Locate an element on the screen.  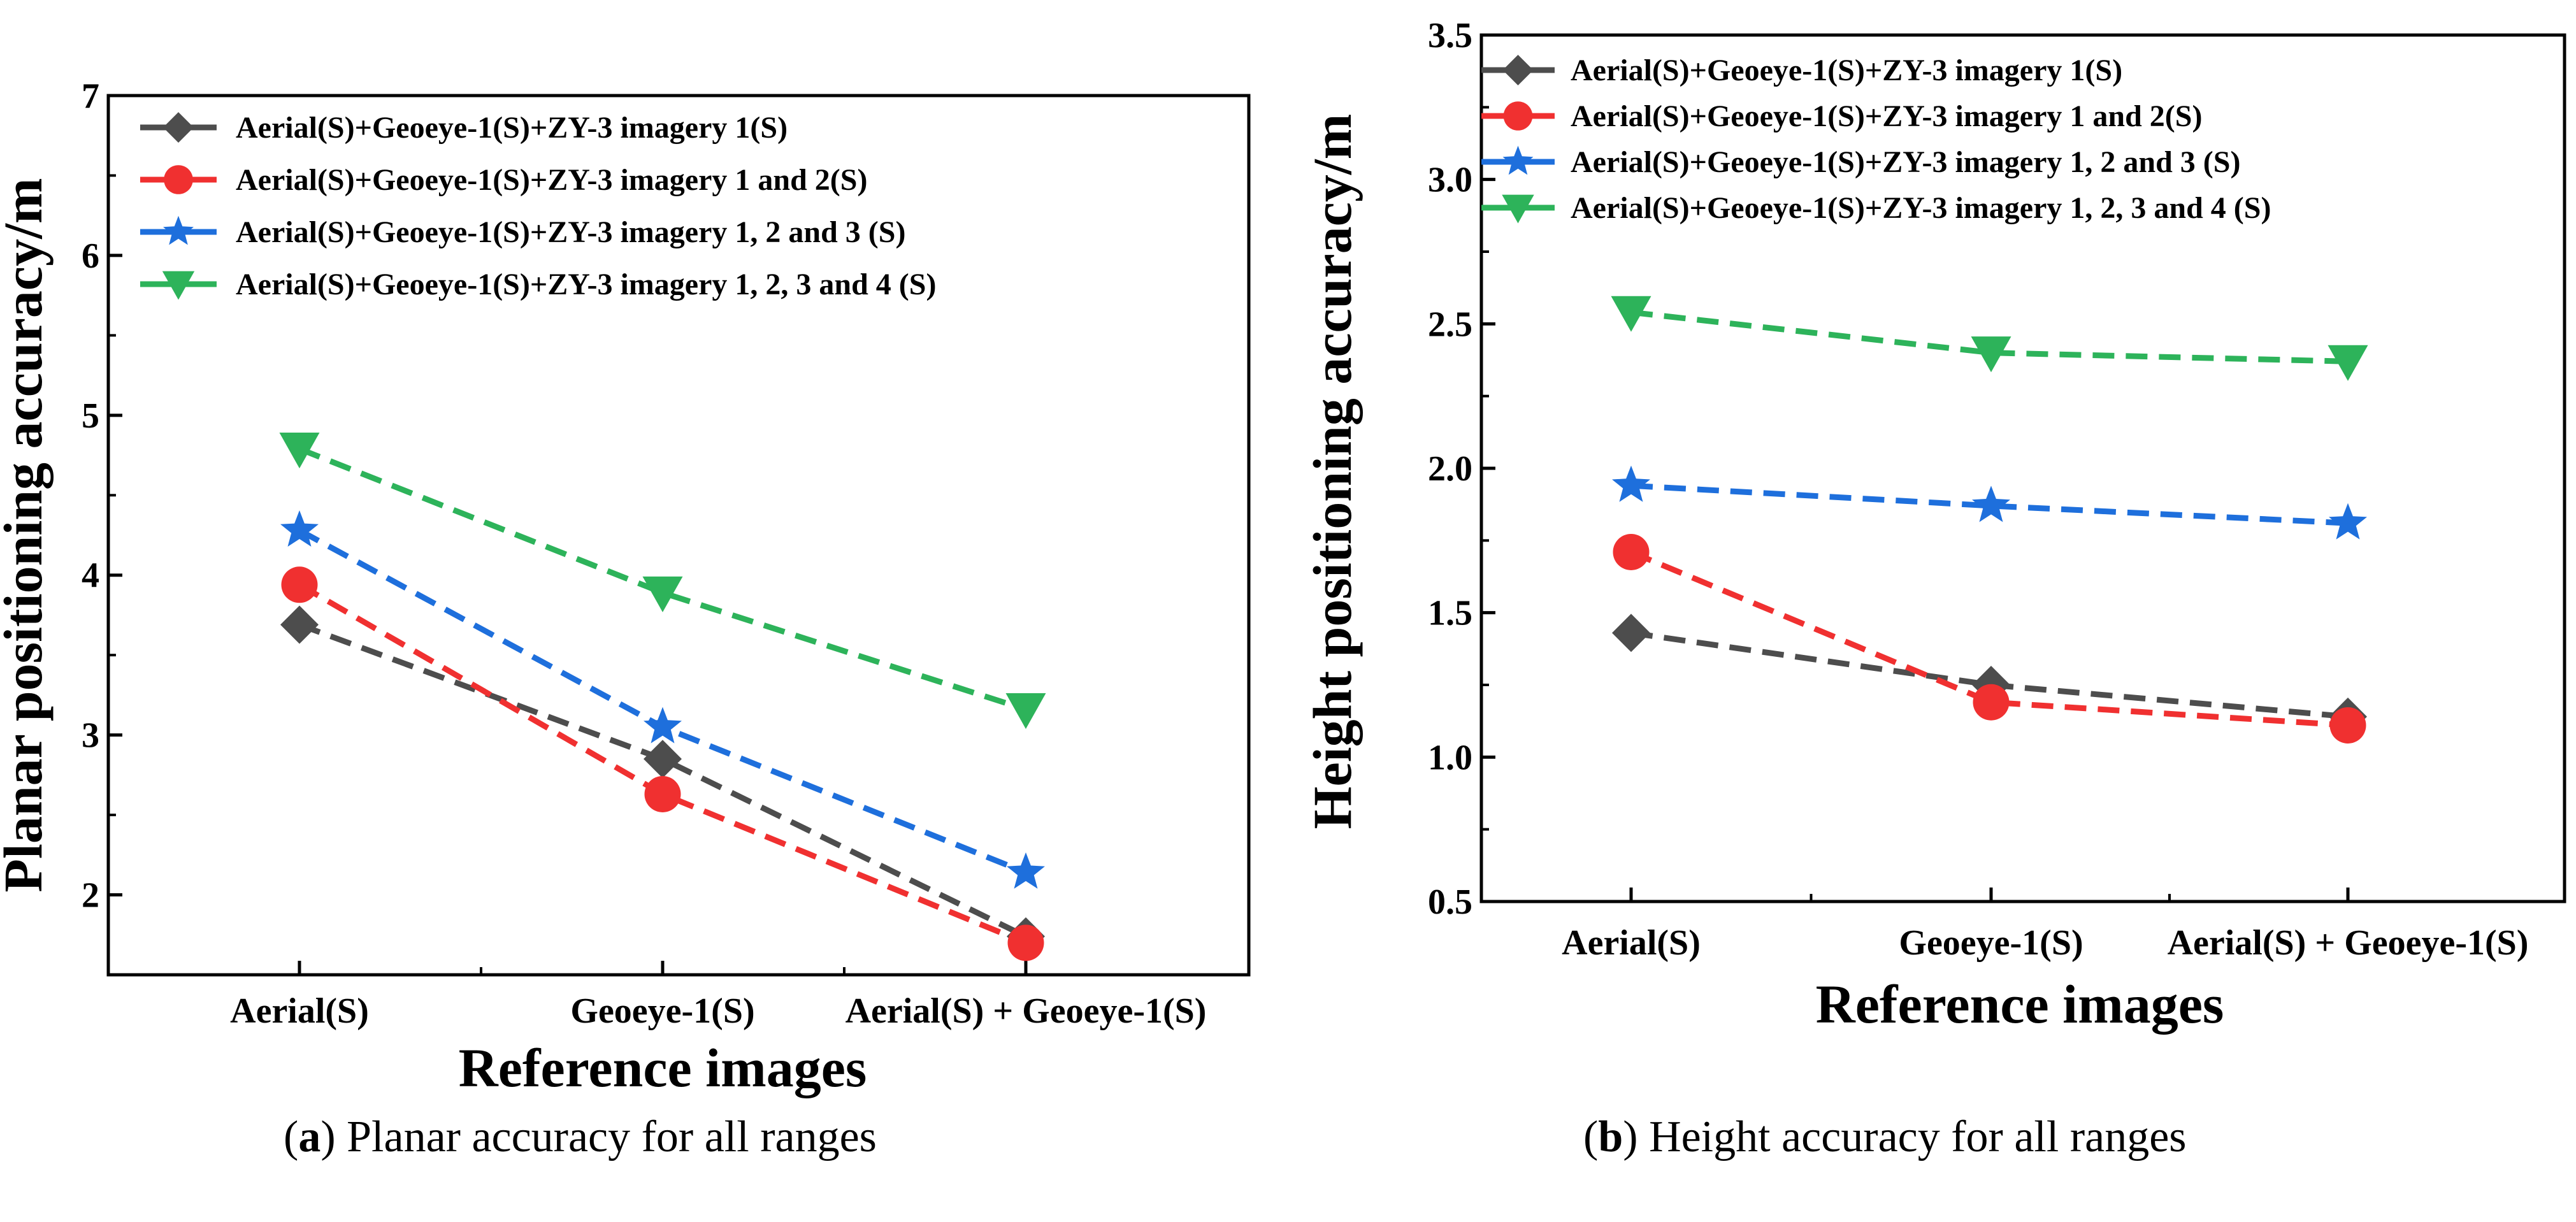
data-point-a-s2-geoeye-1-s is located at coordinates (663, 725).